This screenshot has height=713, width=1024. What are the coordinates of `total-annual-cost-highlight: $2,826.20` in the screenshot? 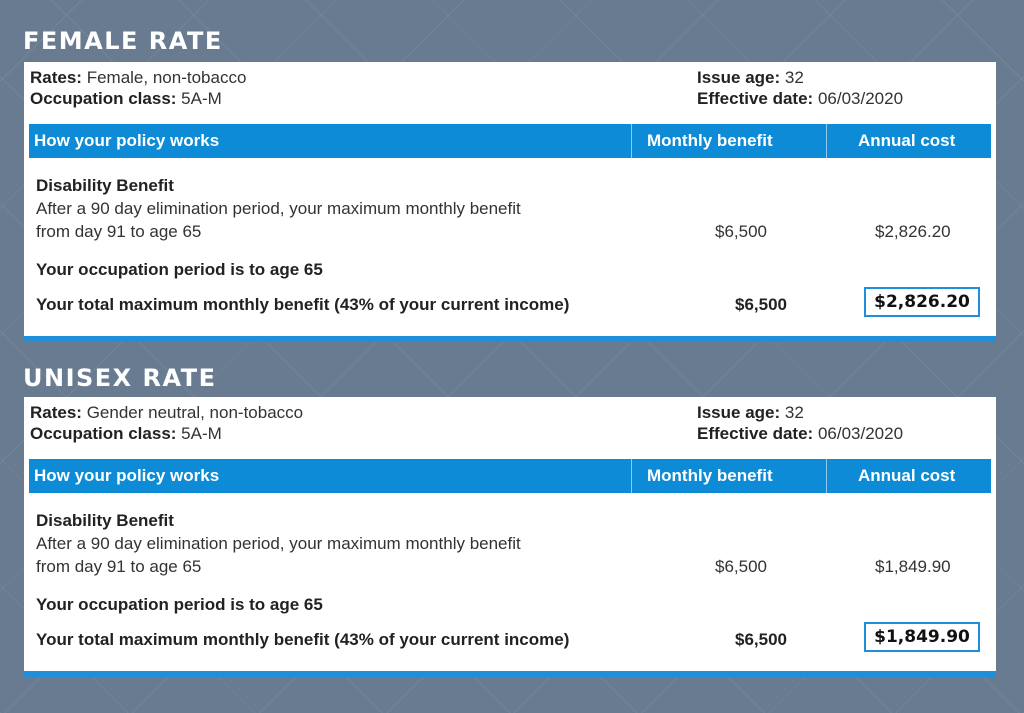 It's located at (922, 302).